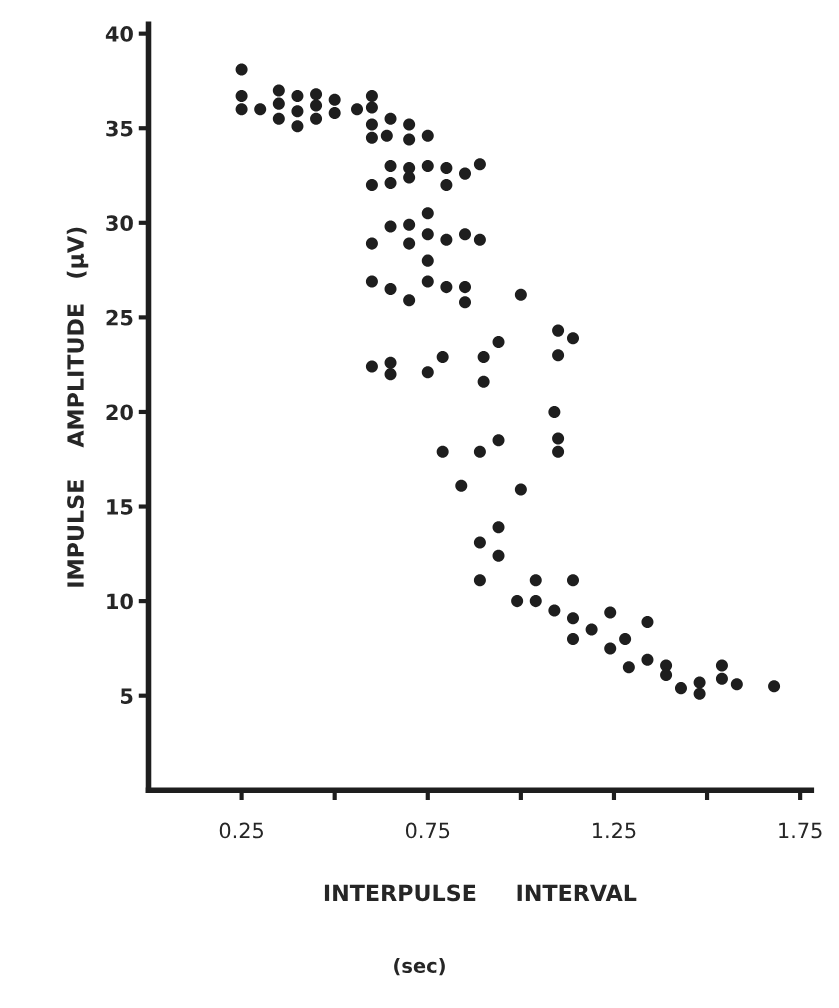 Image resolution: width=839 pixels, height=1008 pixels. Describe the element at coordinates (120, 507) in the screenshot. I see `y-tick-label: 15` at that location.